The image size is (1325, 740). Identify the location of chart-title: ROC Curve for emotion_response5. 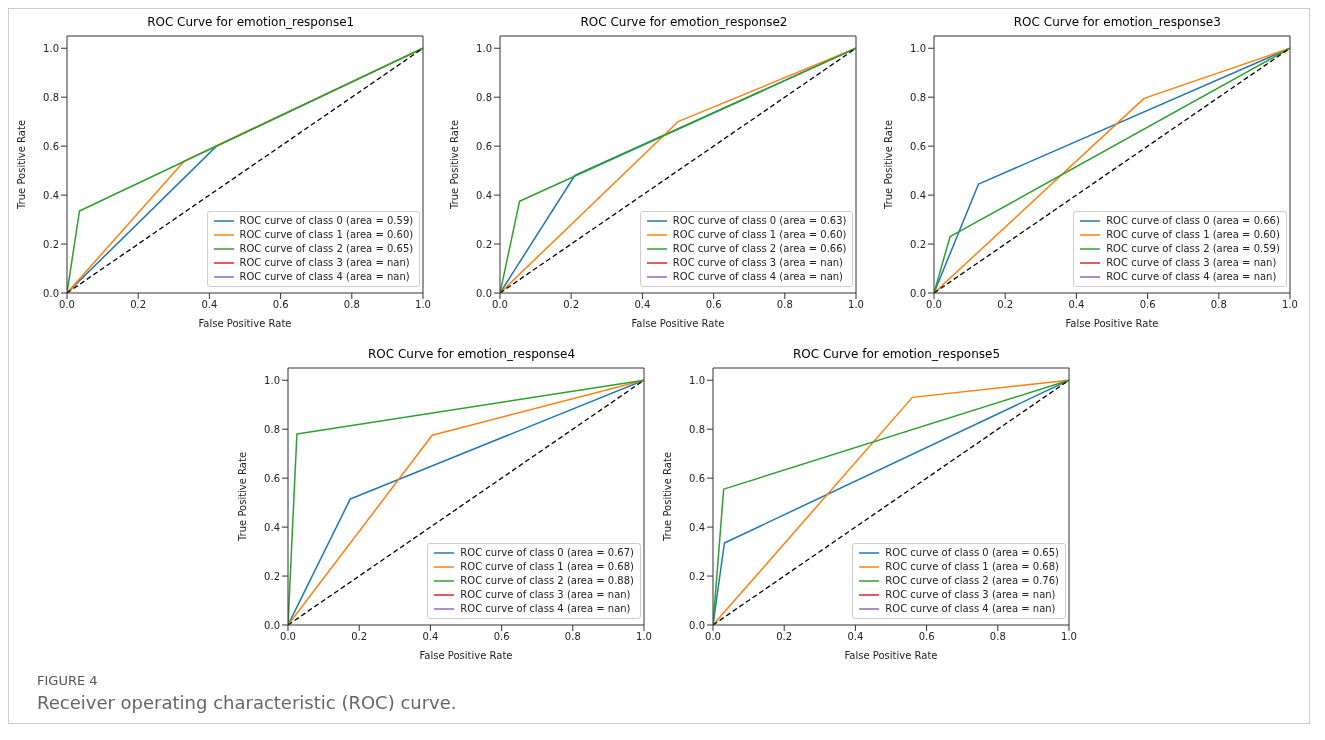
(896, 355).